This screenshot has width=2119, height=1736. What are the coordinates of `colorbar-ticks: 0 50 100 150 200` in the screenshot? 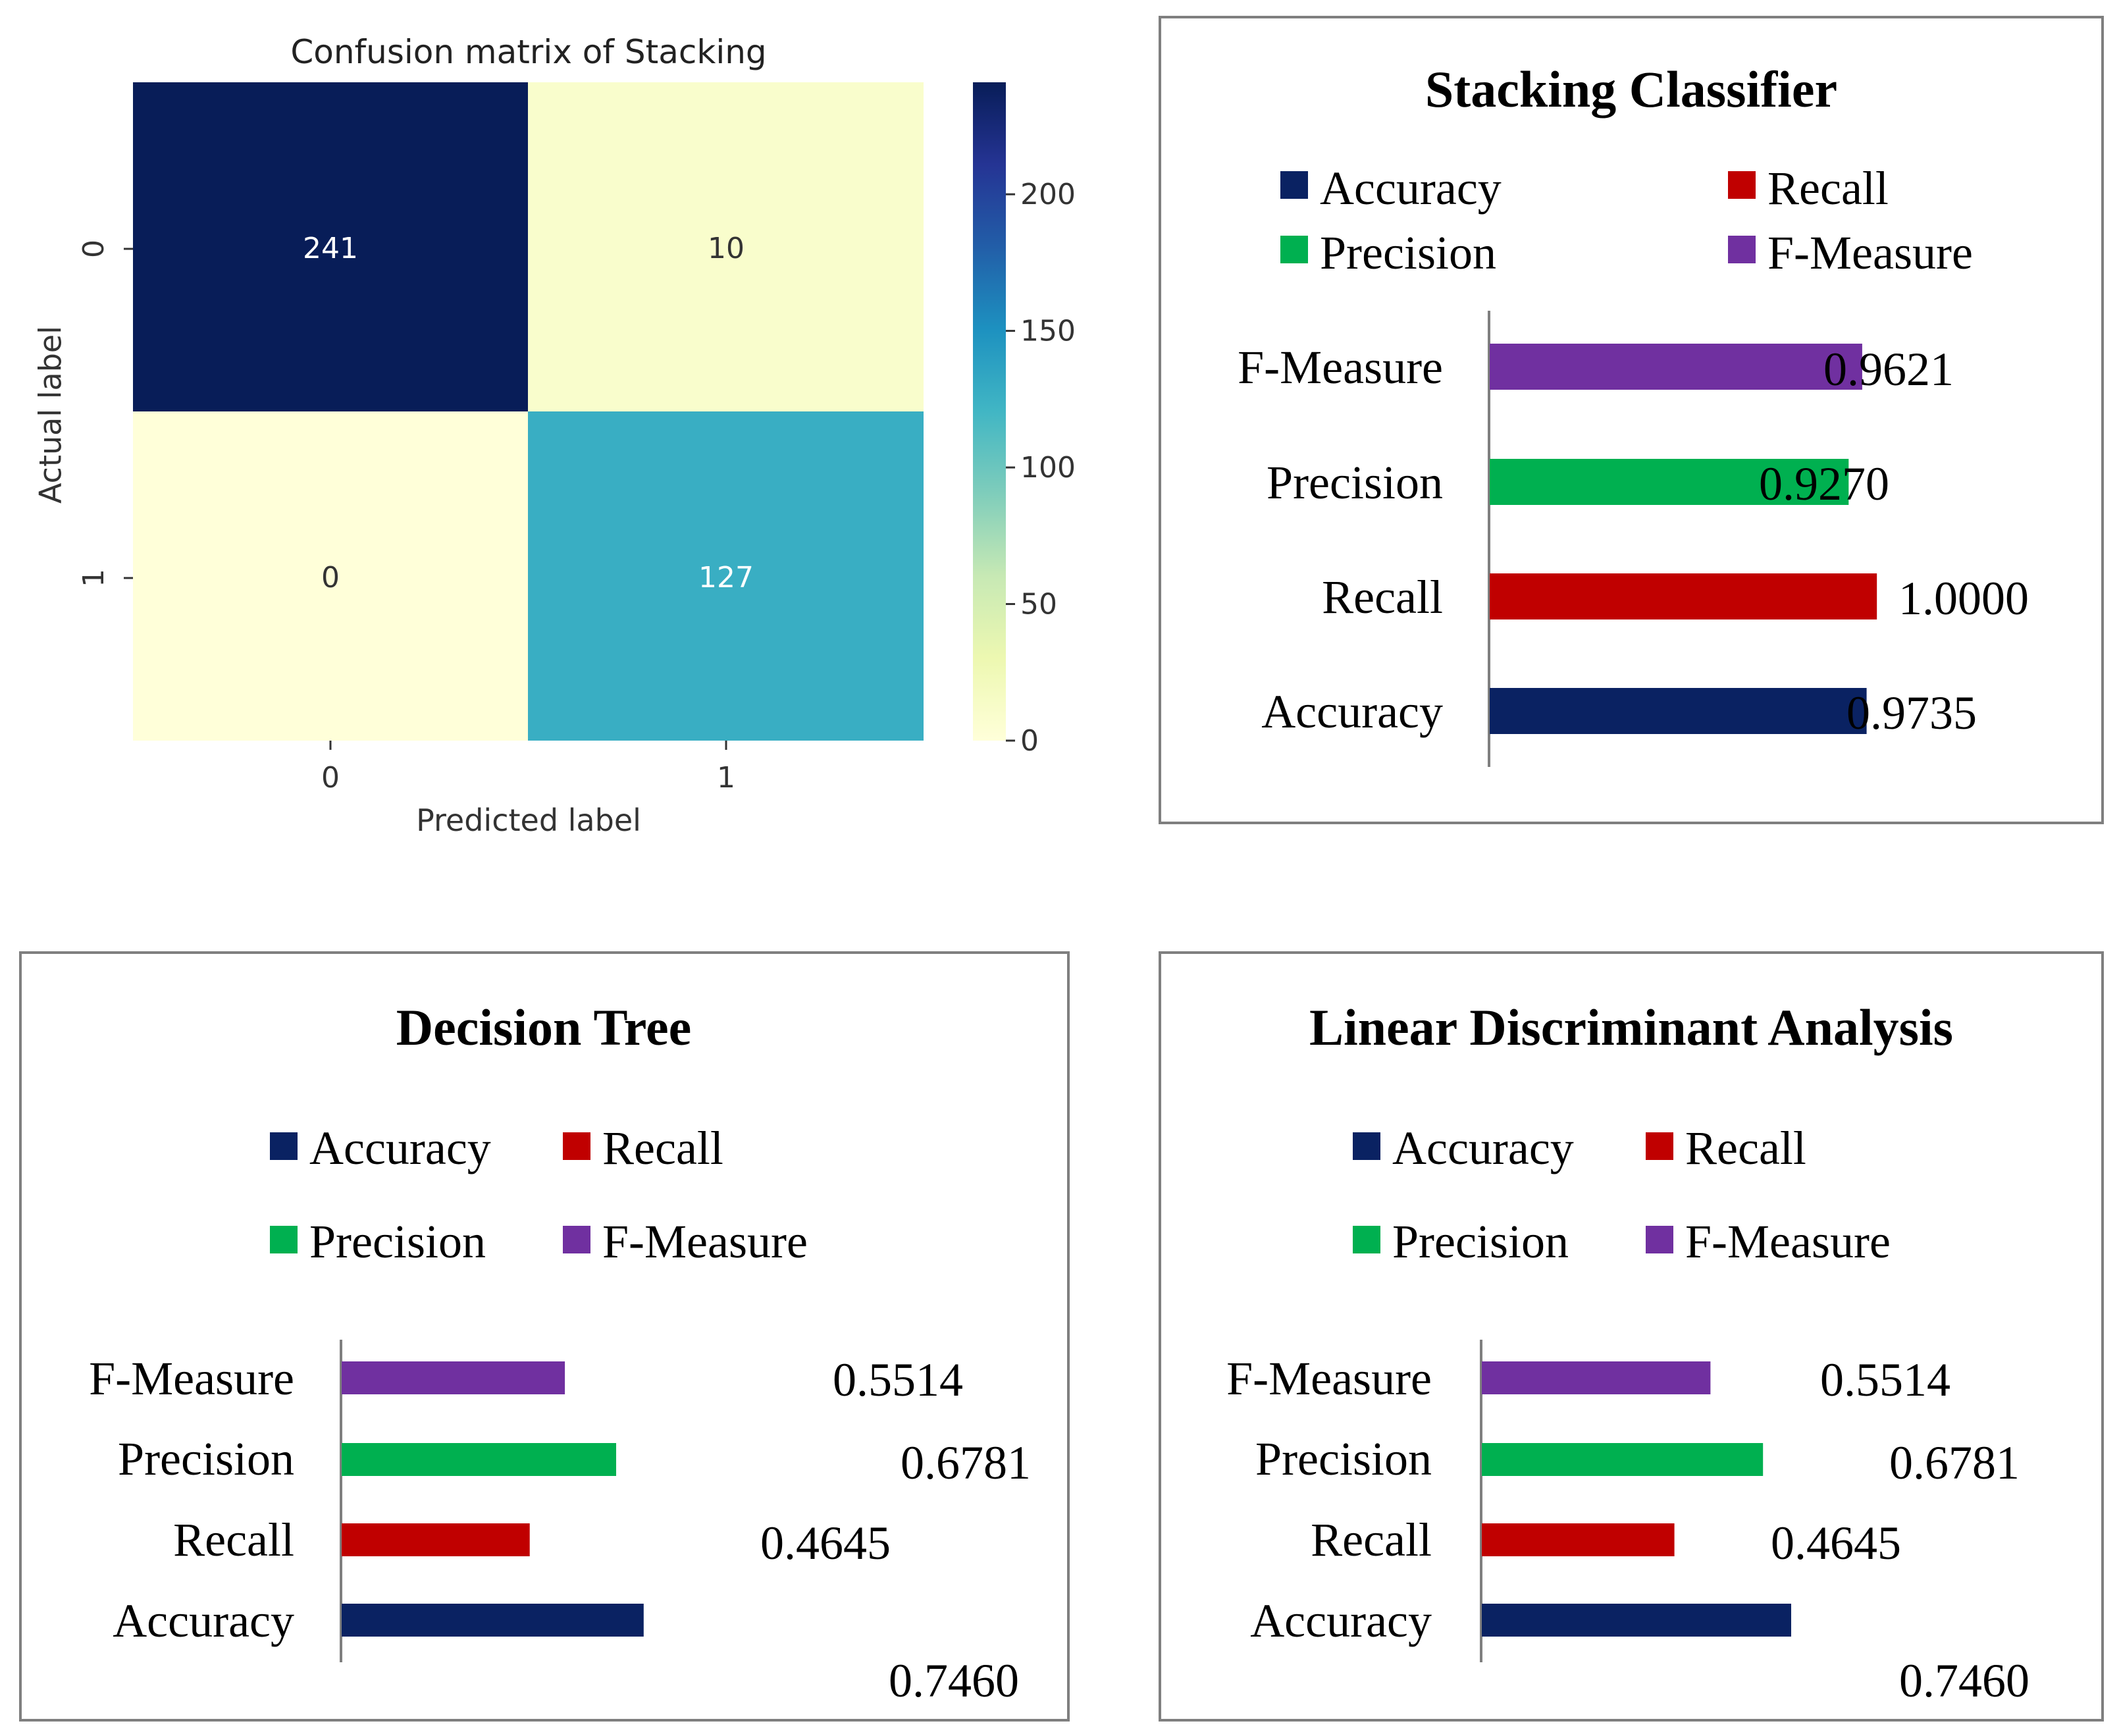 It's located at (1041, 468).